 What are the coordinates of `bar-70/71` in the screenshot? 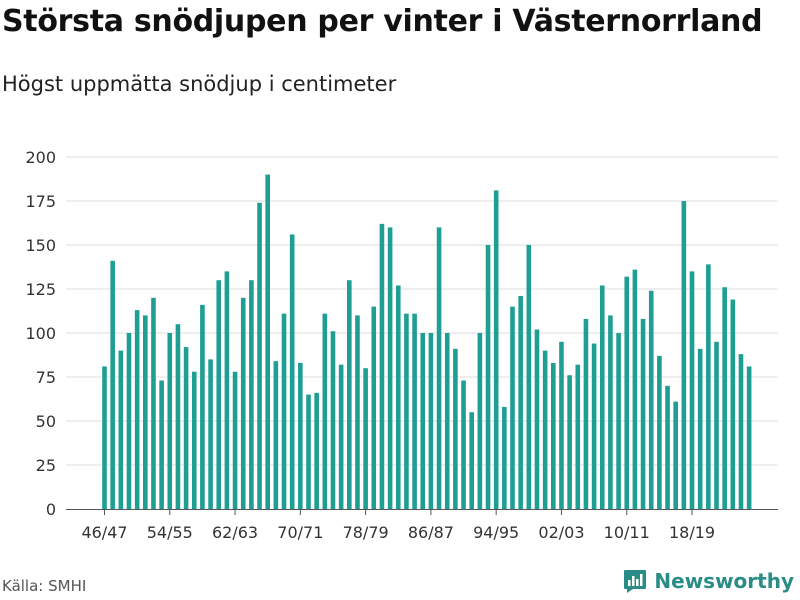 It's located at (300, 435).